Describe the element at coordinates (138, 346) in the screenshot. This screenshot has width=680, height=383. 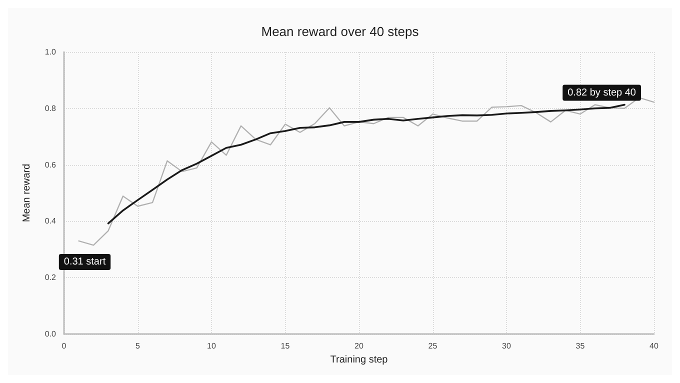
I see `x-tick-label: 5` at that location.